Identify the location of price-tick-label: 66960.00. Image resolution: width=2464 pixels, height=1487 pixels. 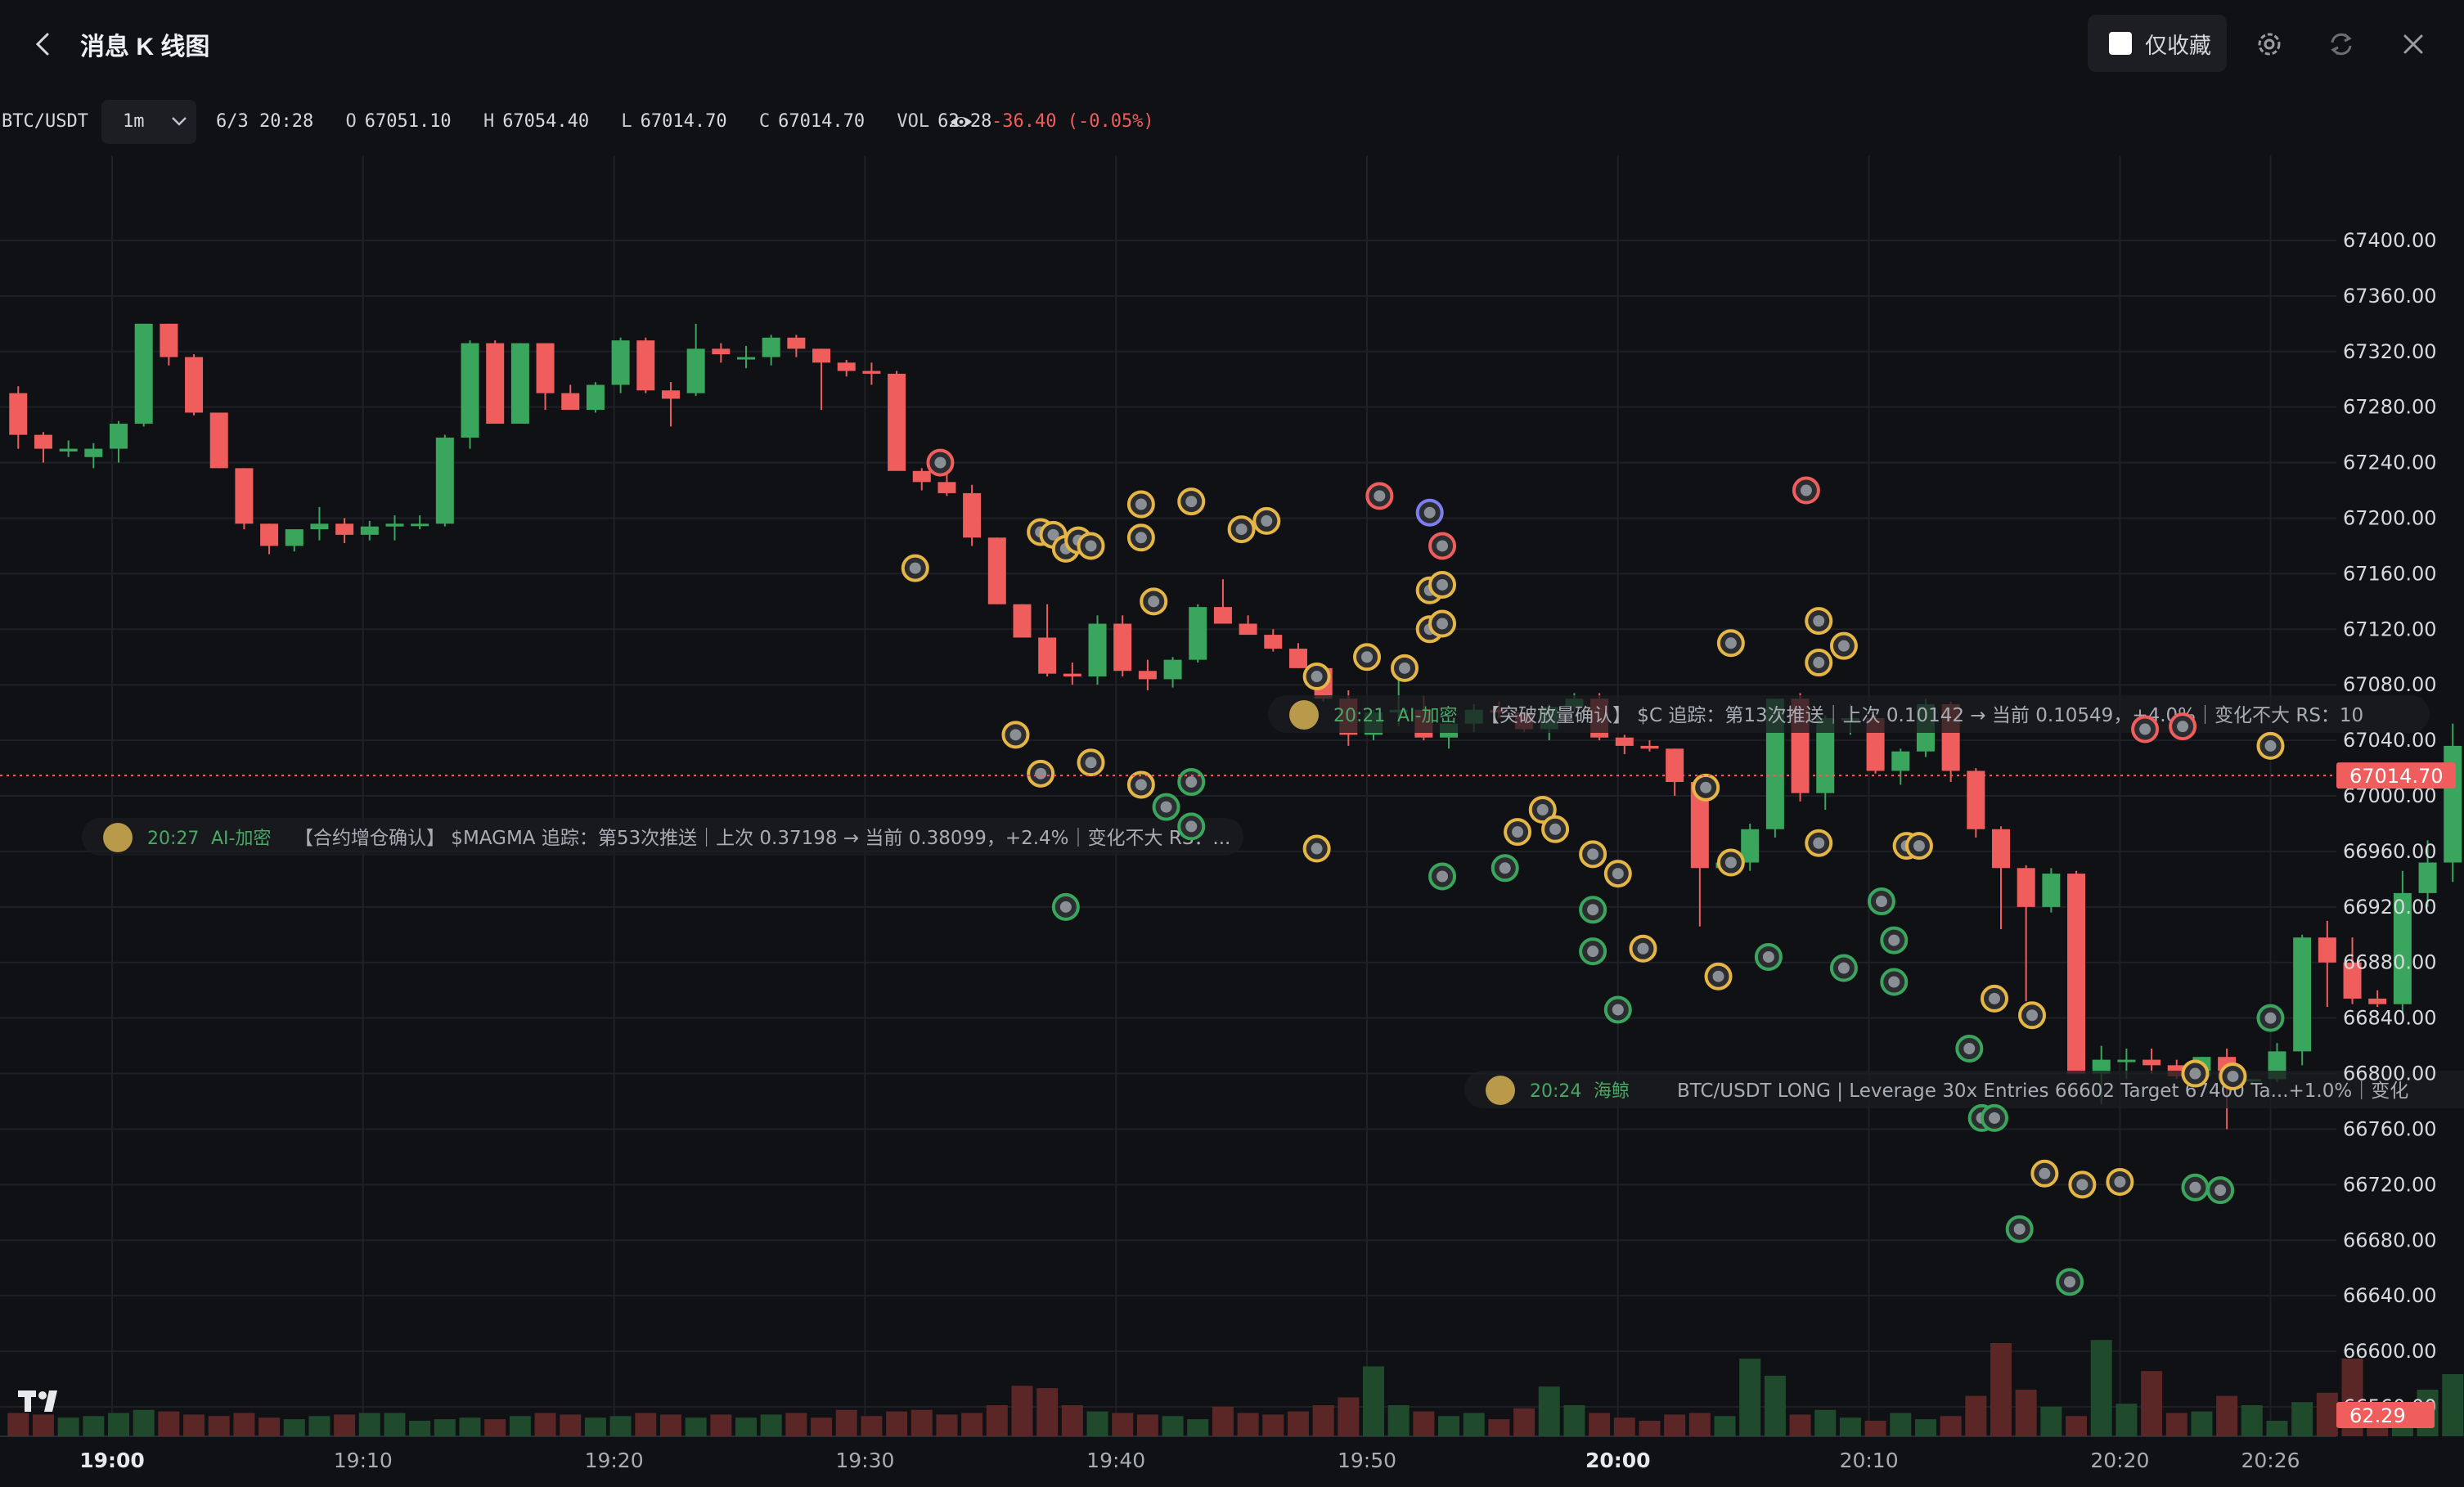
(2390, 851).